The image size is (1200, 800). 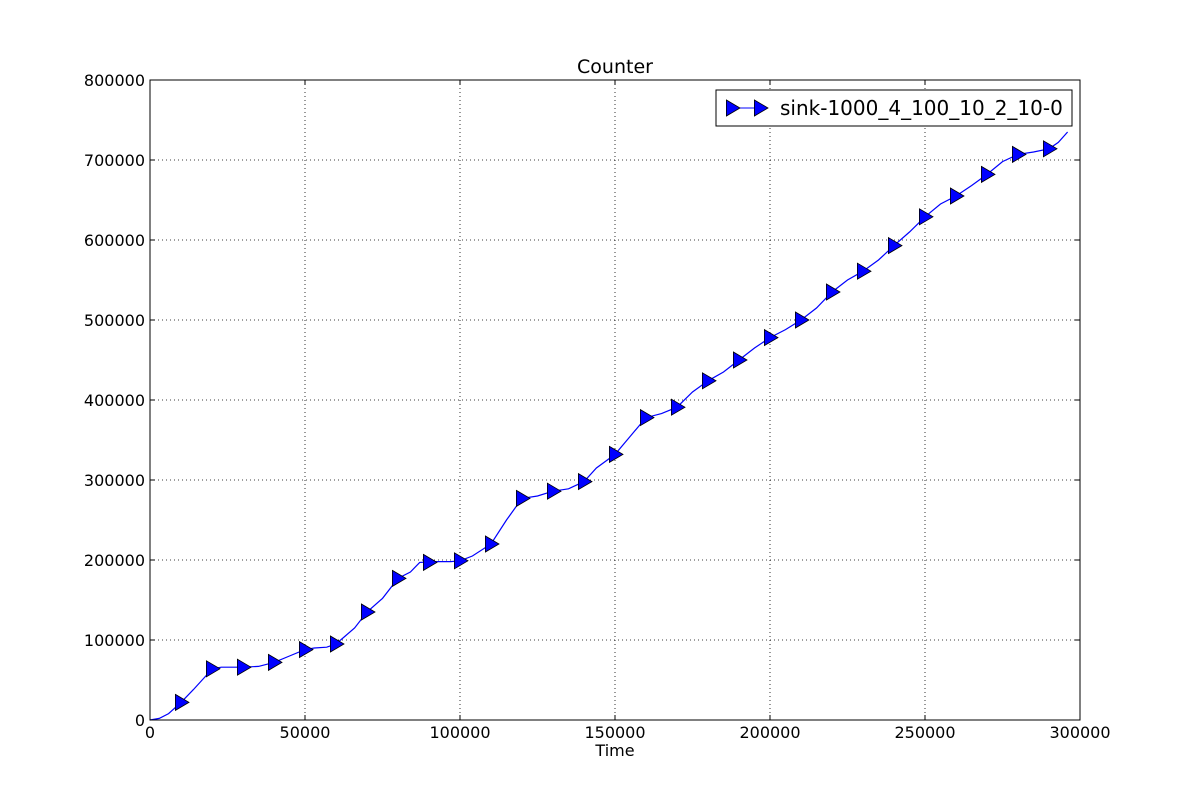 What do you see at coordinates (114, 160) in the screenshot?
I see `y-tick-label: 700000` at bounding box center [114, 160].